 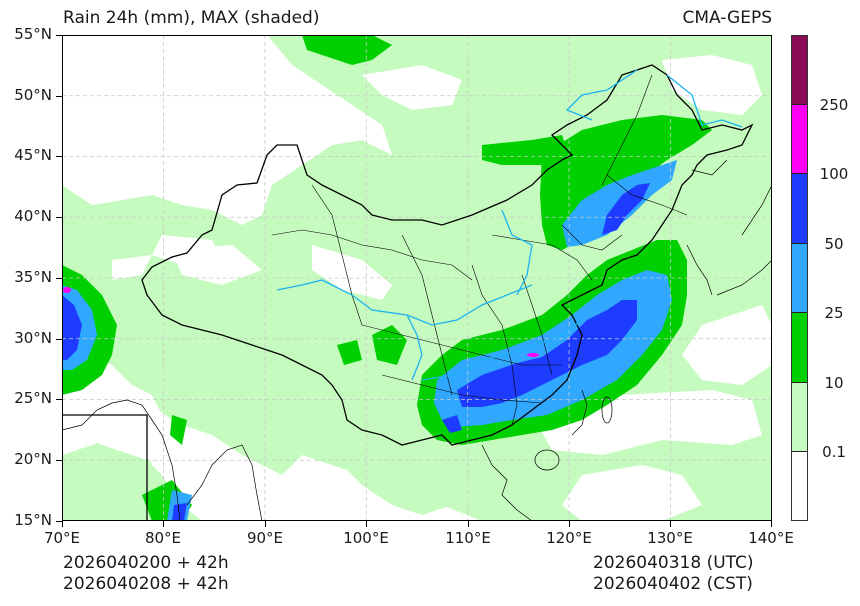 I want to click on chart-title: Rain 24h (mm), MAX (shaded), so click(x=191, y=18).